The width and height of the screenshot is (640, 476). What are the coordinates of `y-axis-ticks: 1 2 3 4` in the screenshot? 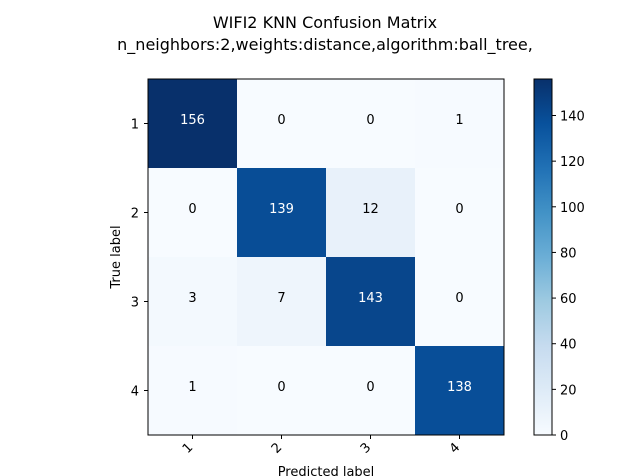 It's located at (139, 259).